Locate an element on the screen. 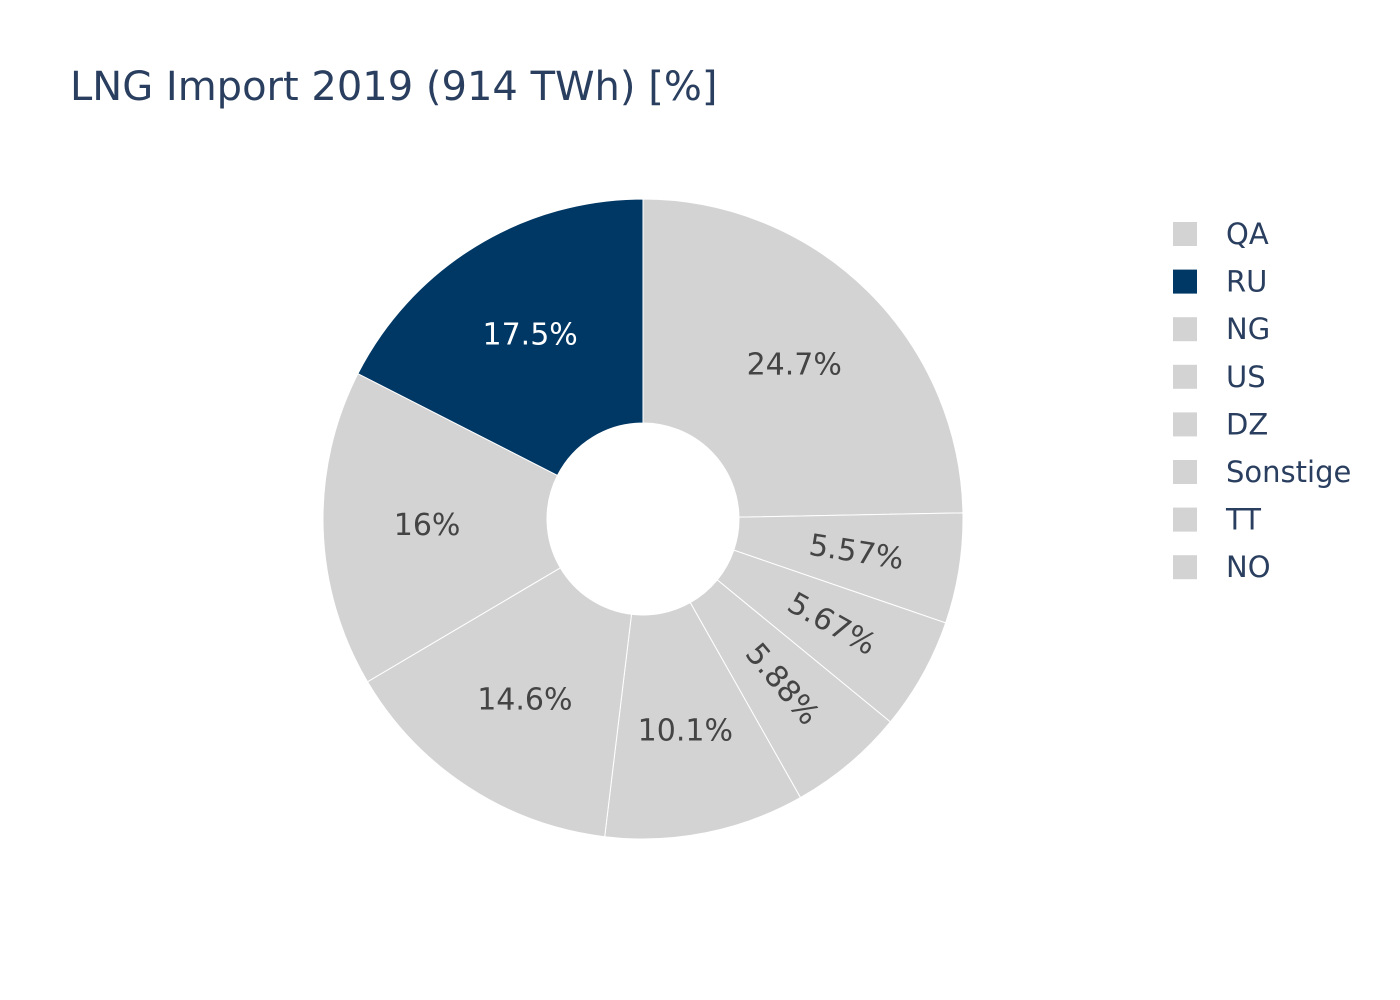 The image size is (1400, 1000). legend-label: NG is located at coordinates (1248, 329).